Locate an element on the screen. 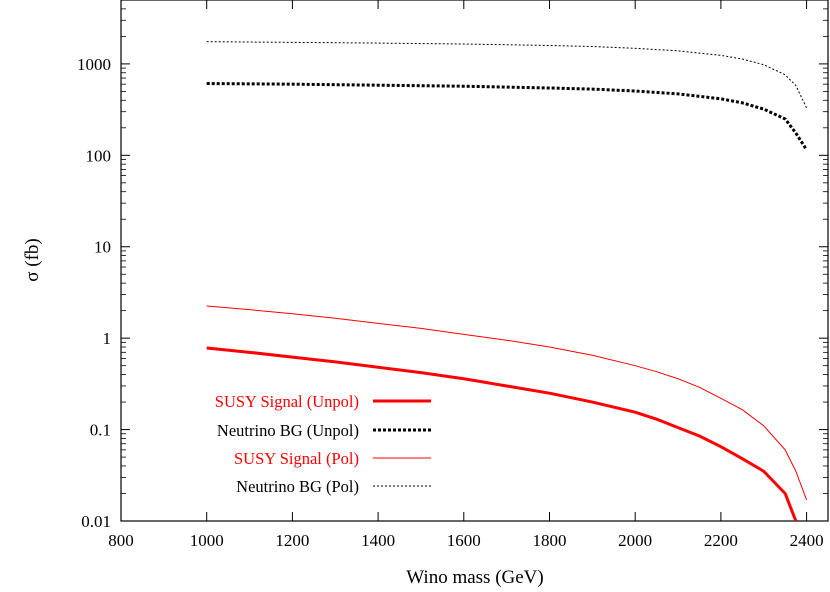  legend-label-neutrino-unpol: Neutrino BG (Unpol) is located at coordinates (288, 430).